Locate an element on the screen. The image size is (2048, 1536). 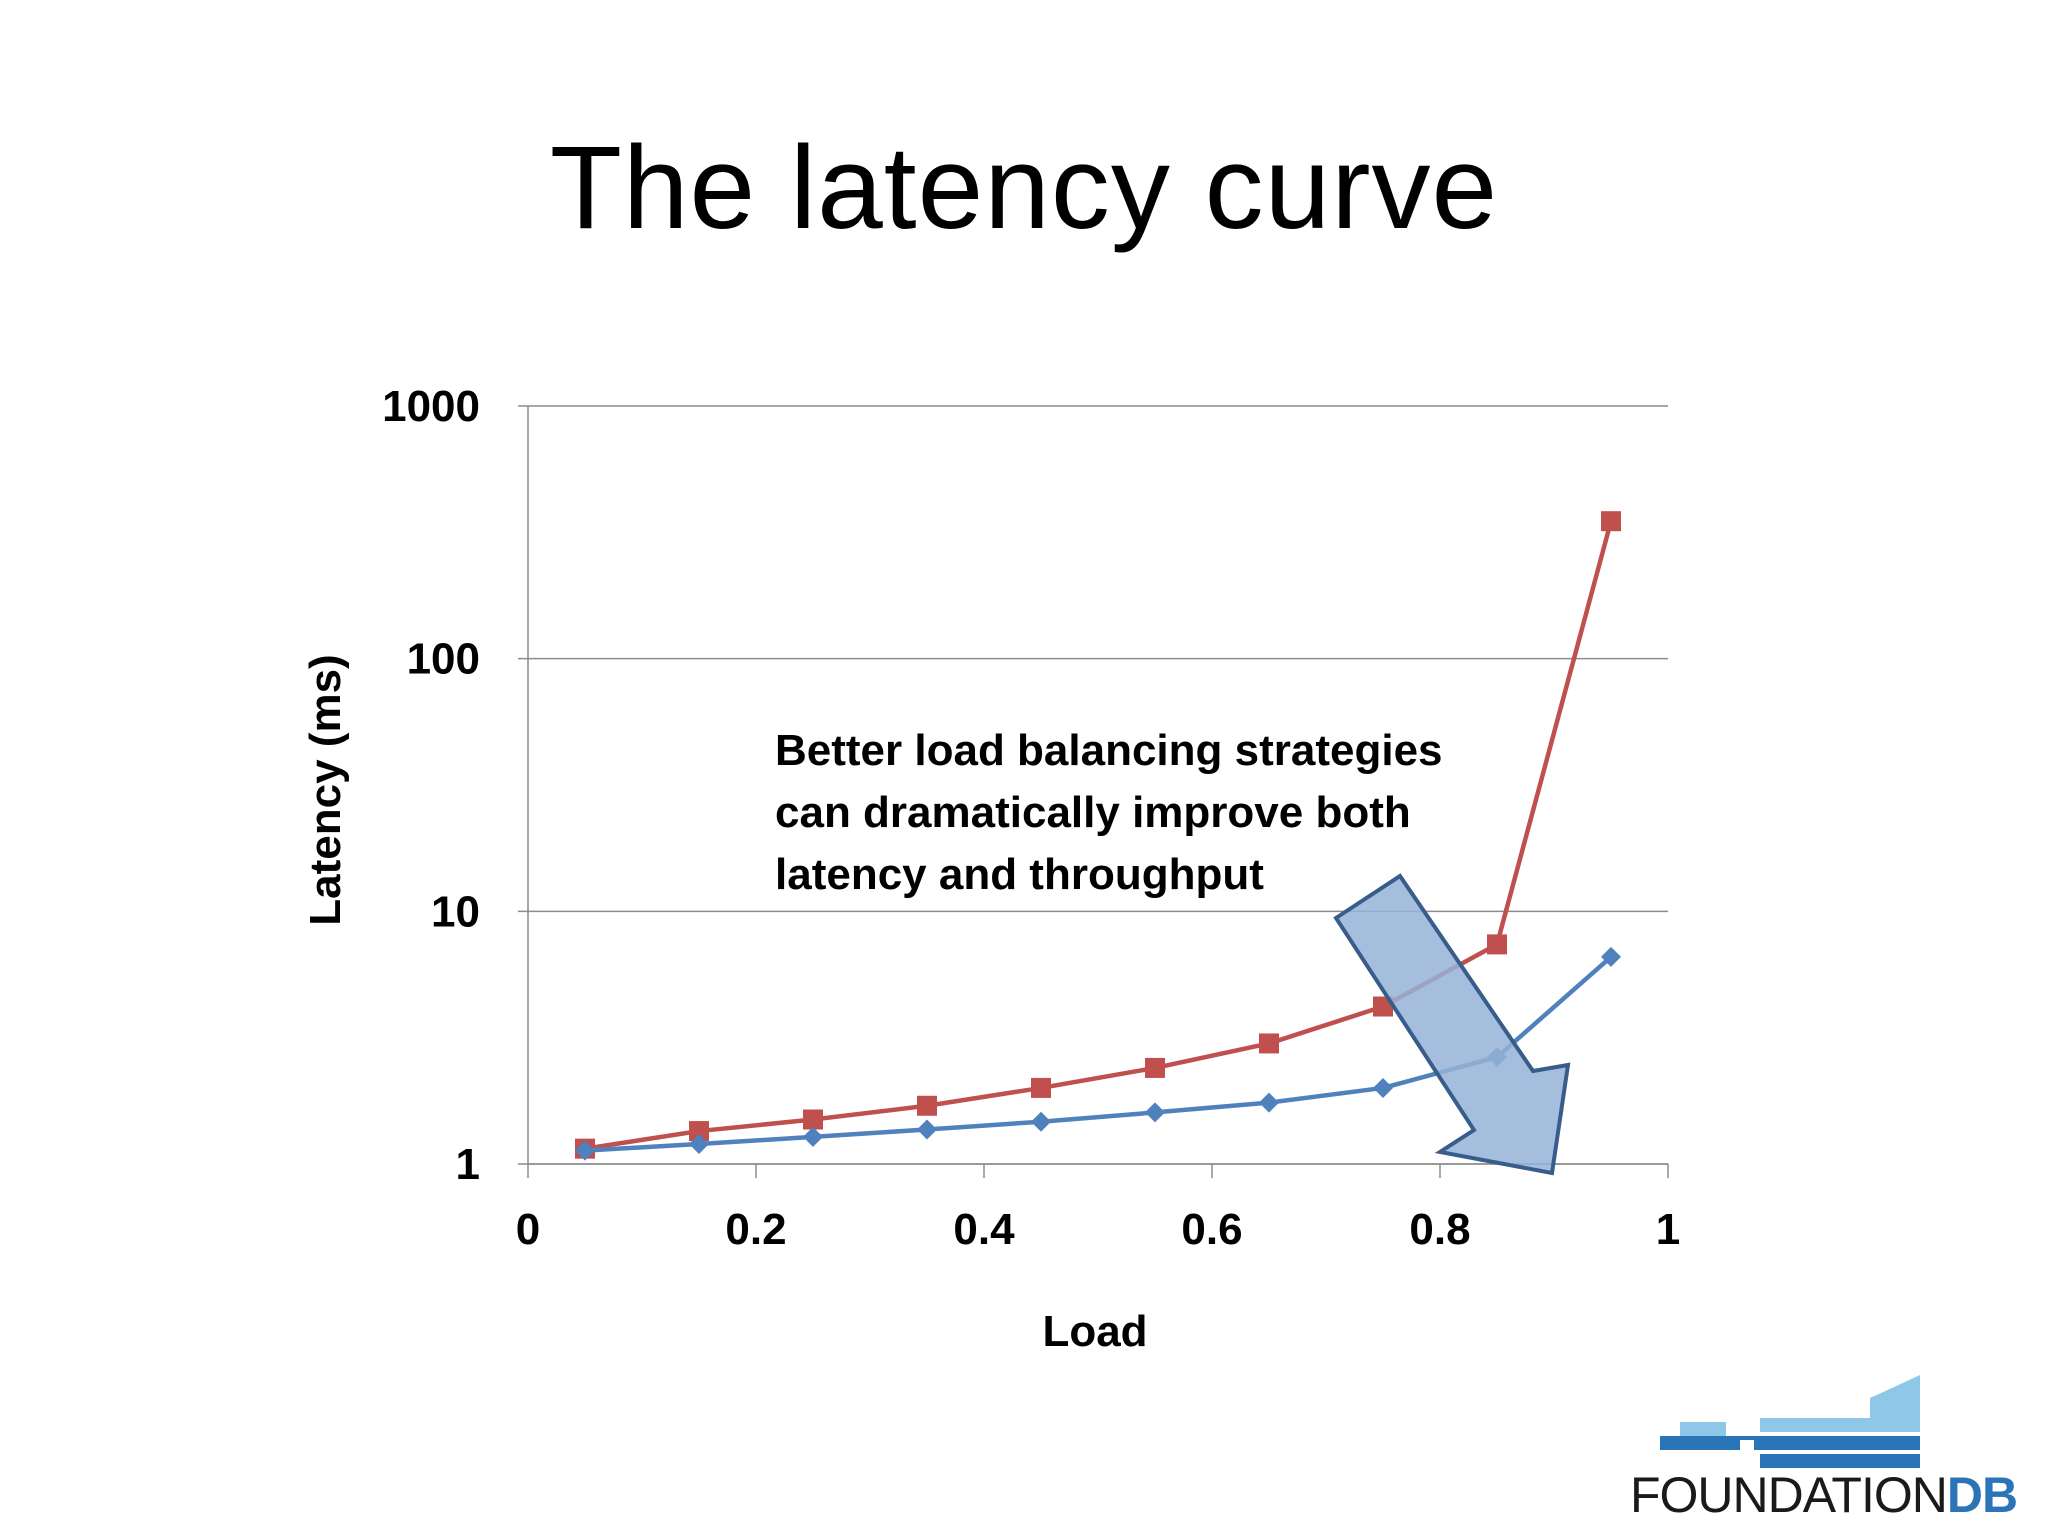
annotation-arrow is located at coordinates (1452, 1024).